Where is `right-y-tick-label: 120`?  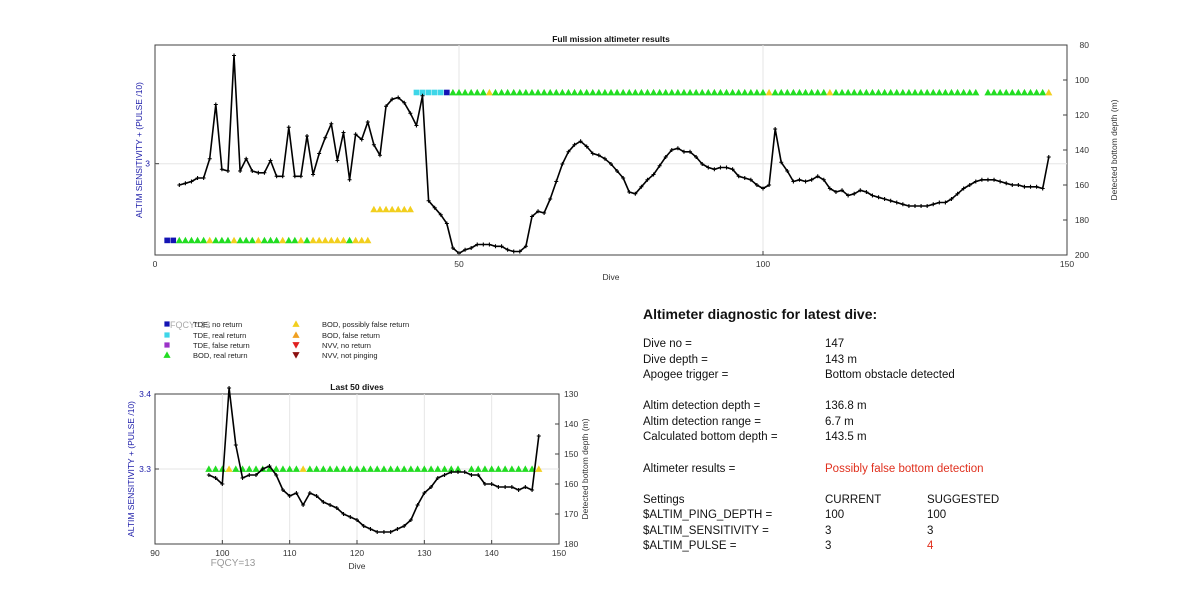
right-y-tick-label: 120 is located at coordinates (1082, 115).